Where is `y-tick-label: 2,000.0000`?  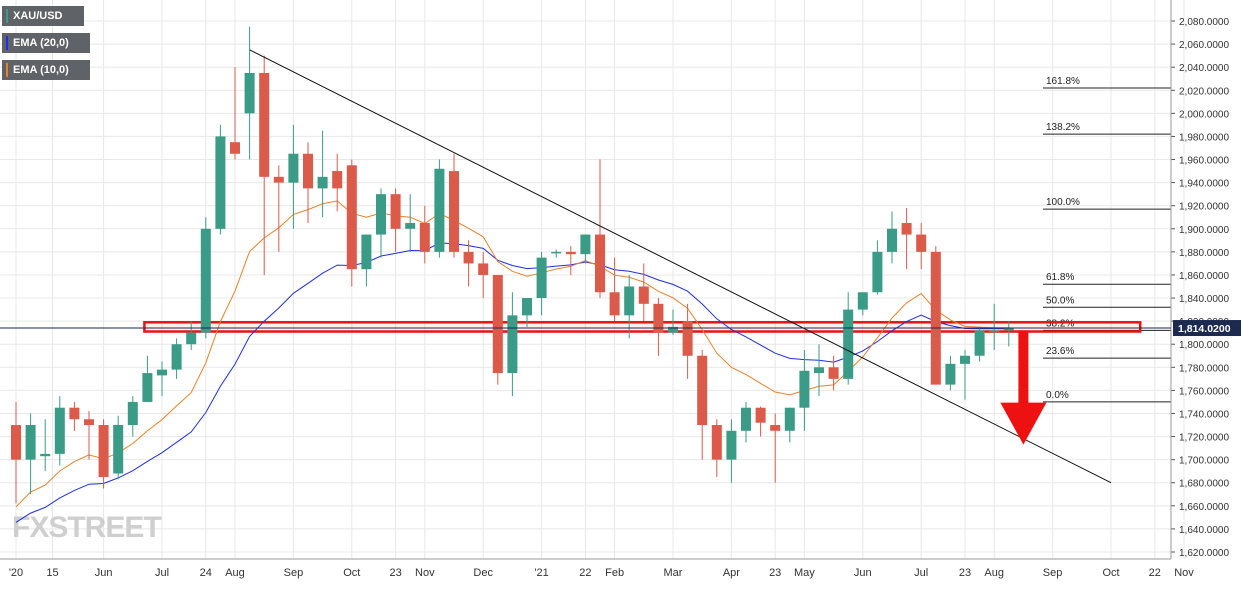 y-tick-label: 2,000.0000 is located at coordinates (1204, 114).